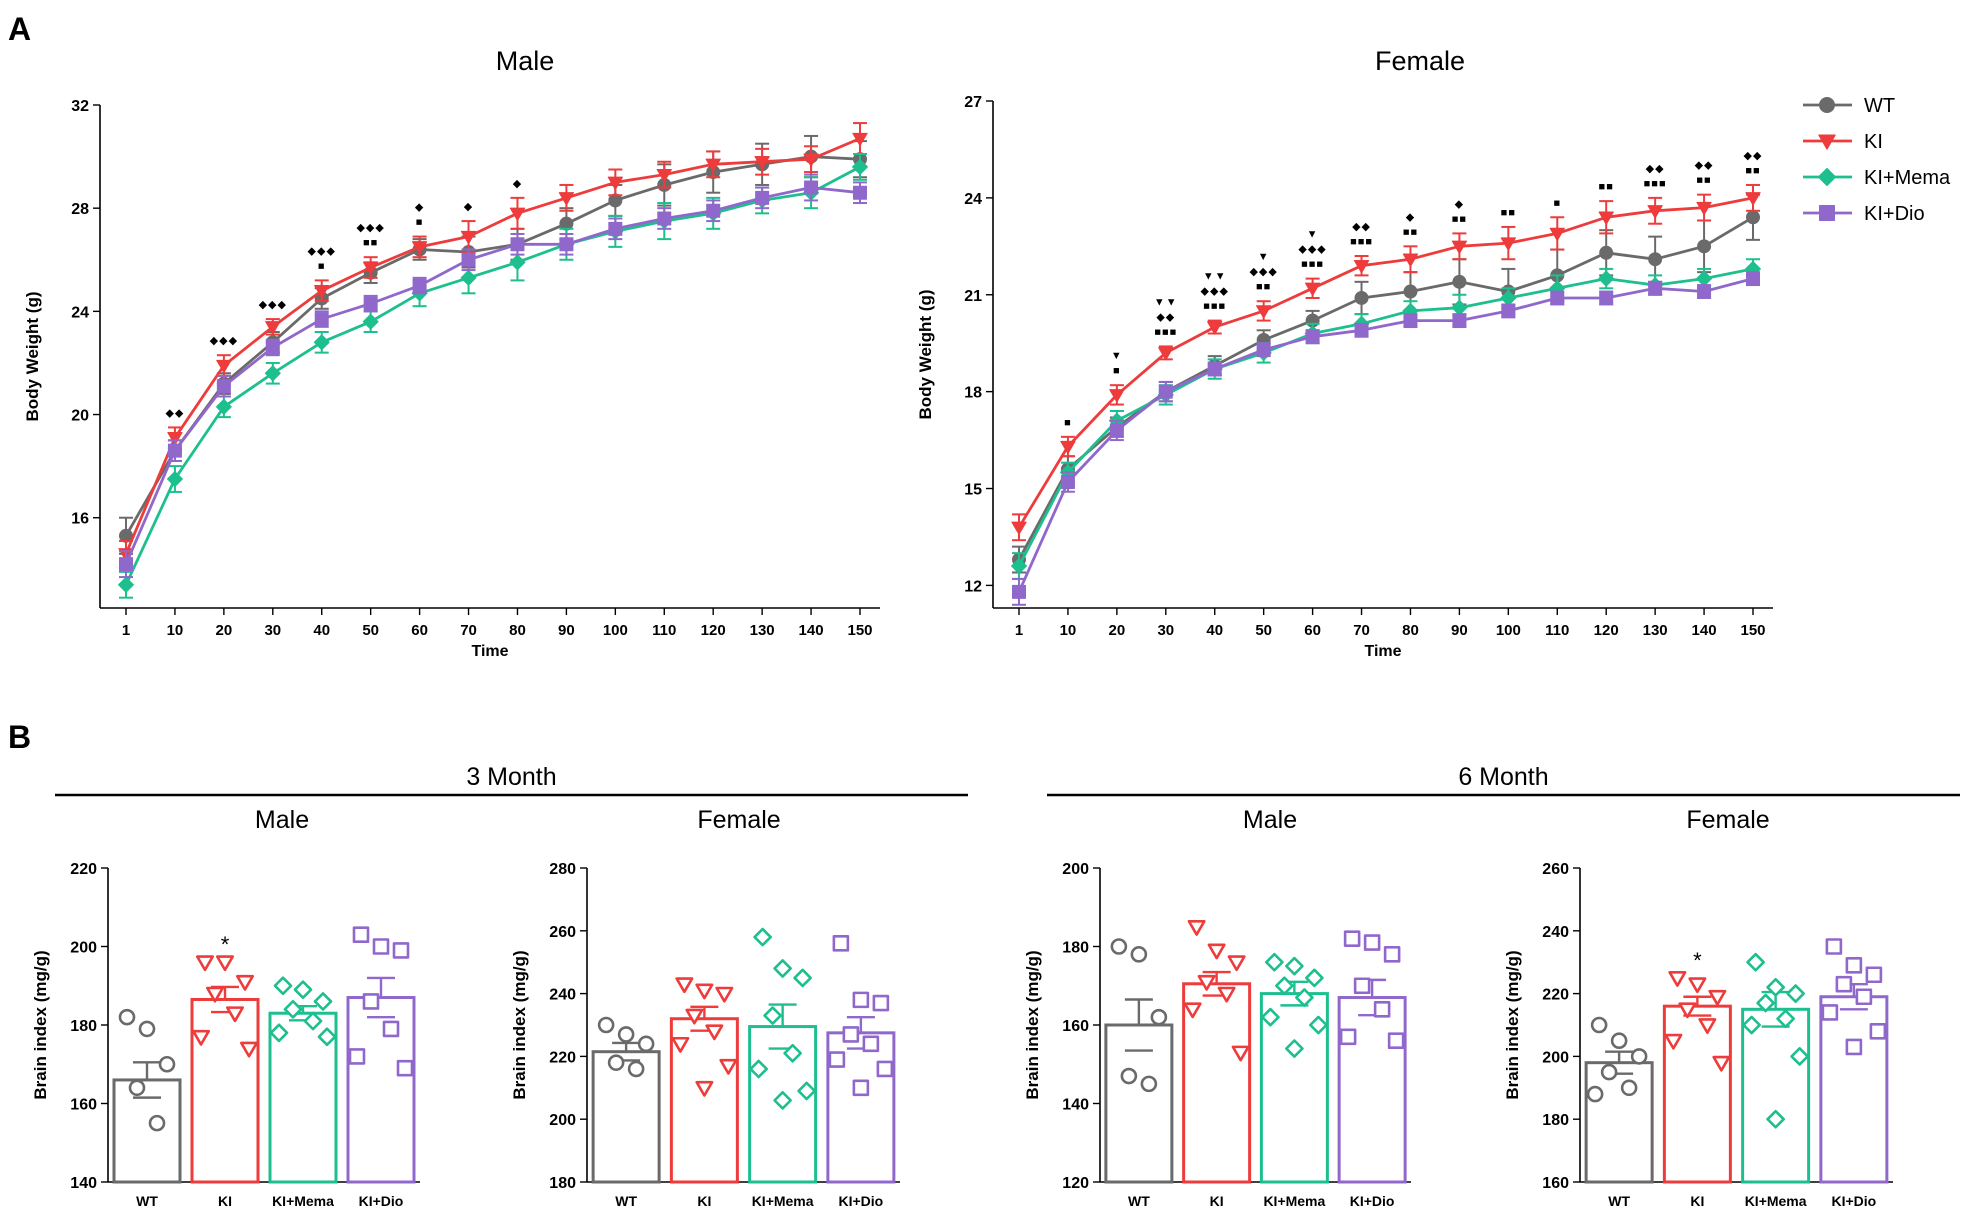 The width and height of the screenshot is (1972, 1220). What do you see at coordinates (1894, 214) in the screenshot?
I see `legend-label: KI+Dio` at bounding box center [1894, 214].